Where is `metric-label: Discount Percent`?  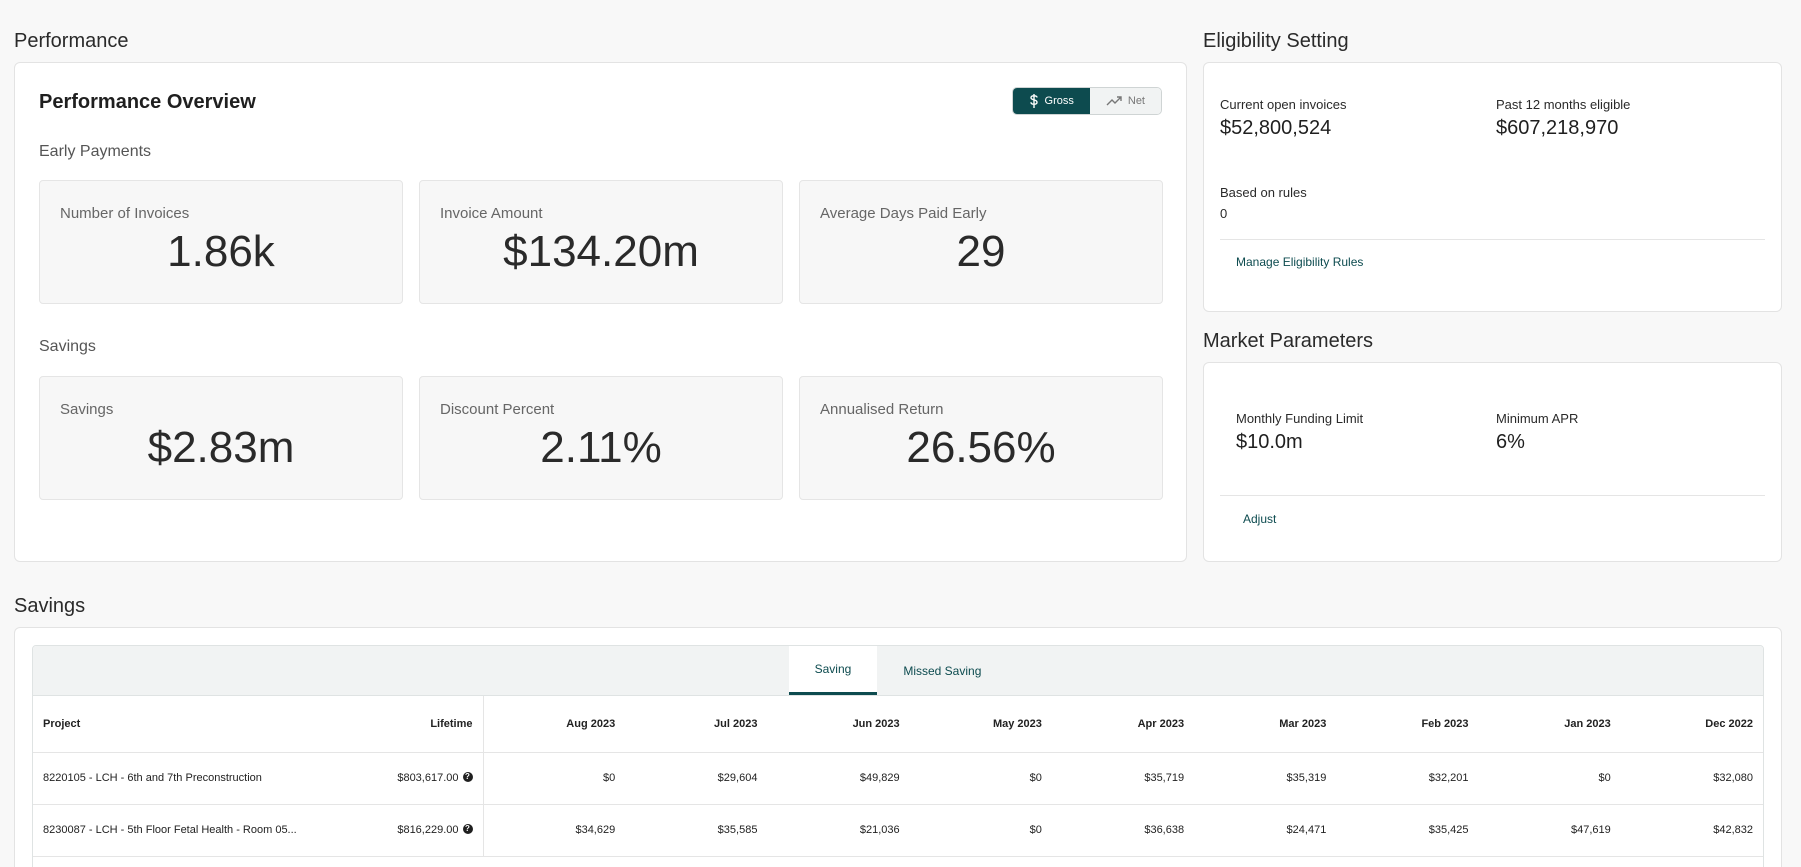
metric-label: Discount Percent is located at coordinates (497, 409).